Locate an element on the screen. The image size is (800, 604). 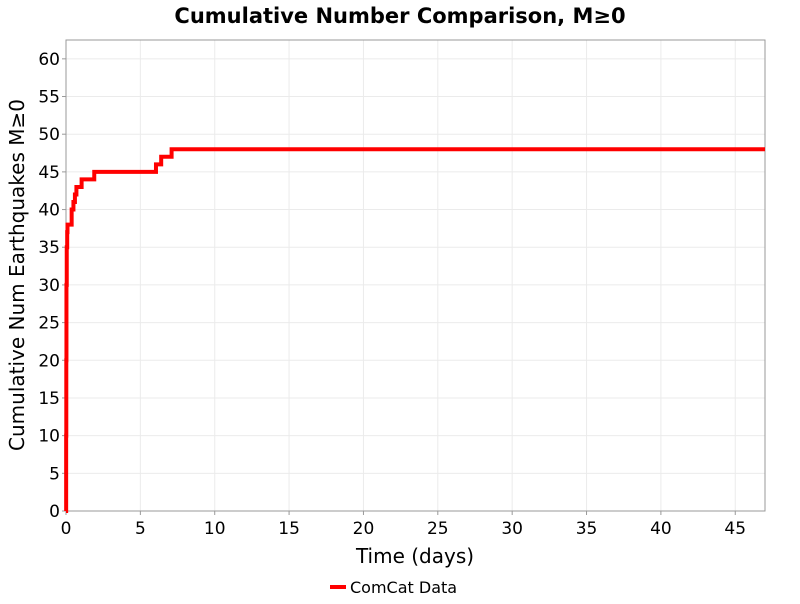
x-axis: 0 5 10 15 20 25 30 35 40 45 is located at coordinates (403, 525).